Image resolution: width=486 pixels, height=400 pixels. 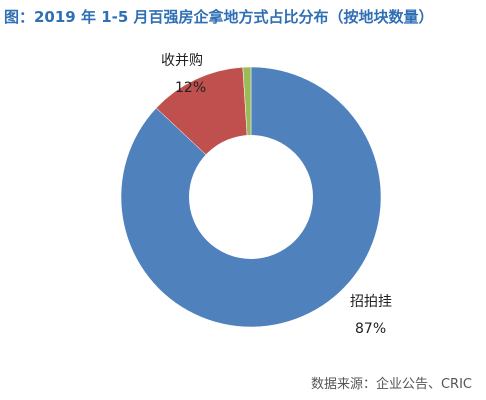 I want to click on chart-title: 图：2019 年 1-5 月百强房企拿地方式占比分布（按地块数量）, so click(x=219, y=17).